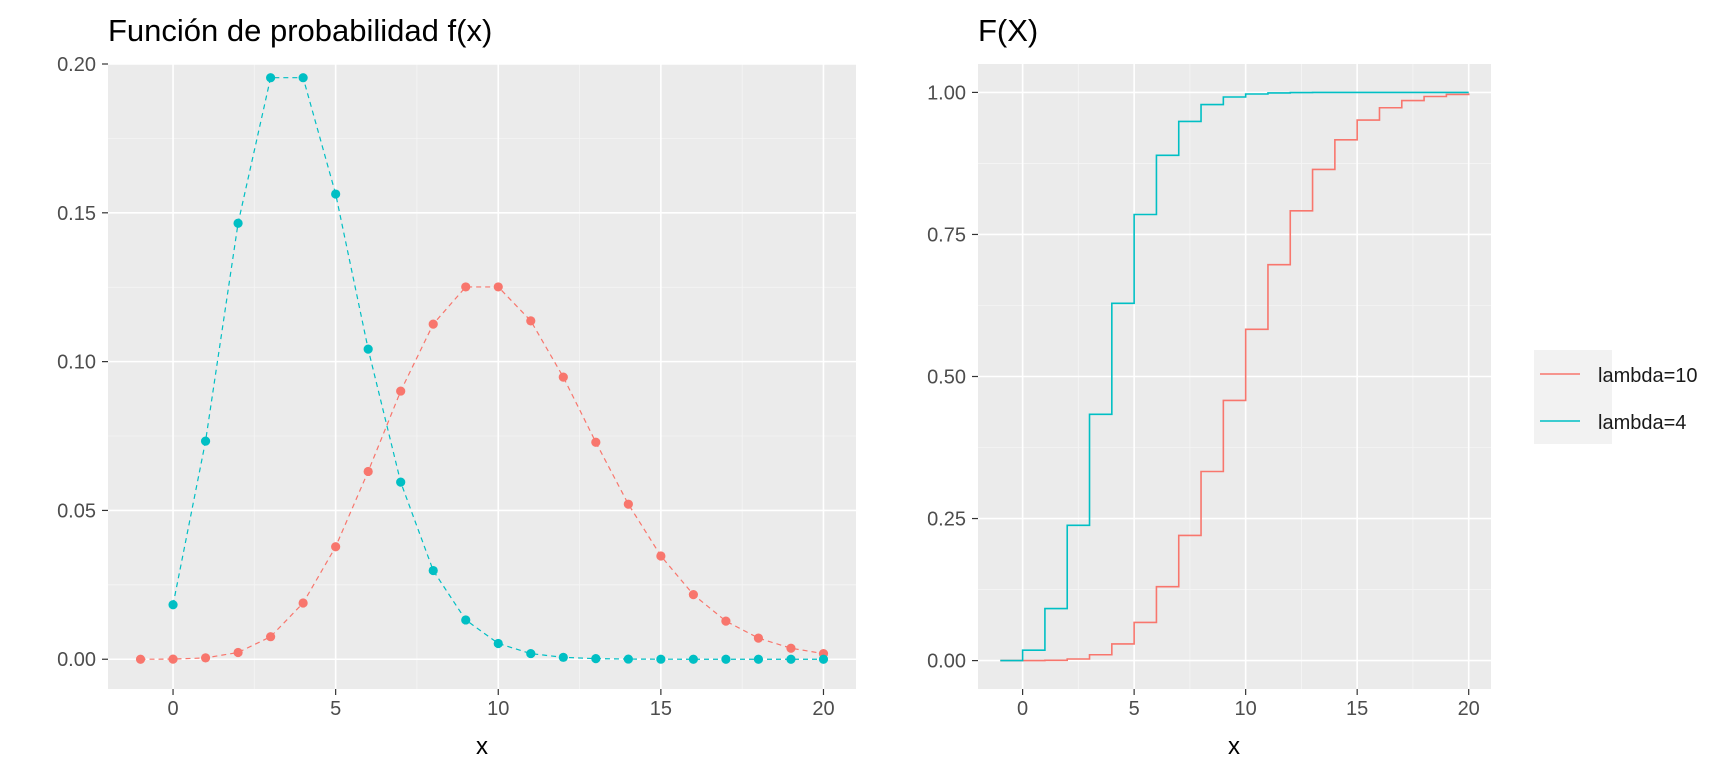 This screenshot has height=768, width=1728. I want to click on pmf-chart-title: Función de probabilidad f(x), so click(300, 30).